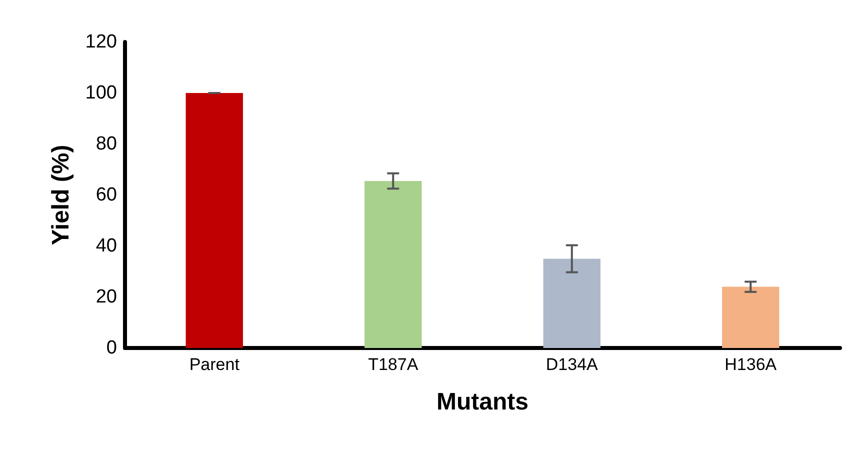 The height and width of the screenshot is (466, 858). Describe the element at coordinates (111, 348) in the screenshot. I see `y-tick-label: 0` at that location.